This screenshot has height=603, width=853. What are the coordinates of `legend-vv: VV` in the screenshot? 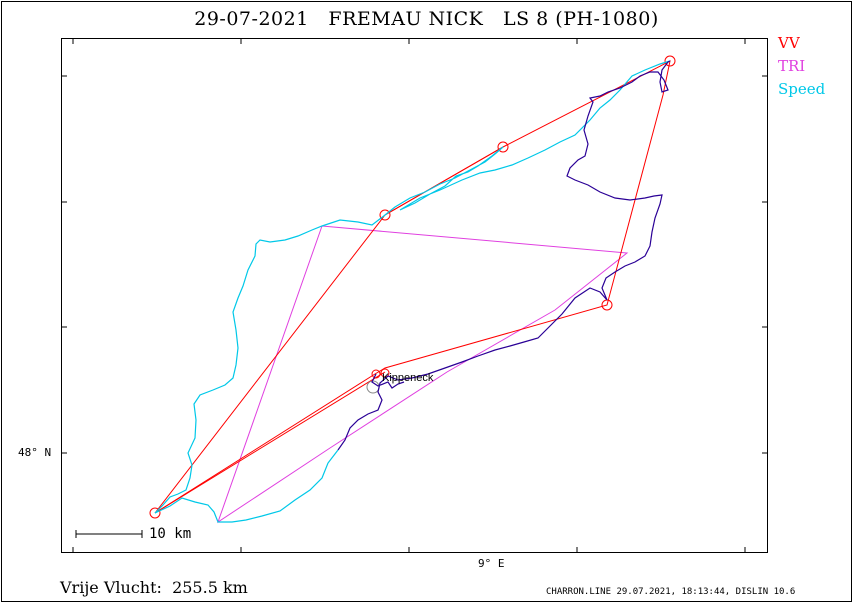 It's located at (789, 43).